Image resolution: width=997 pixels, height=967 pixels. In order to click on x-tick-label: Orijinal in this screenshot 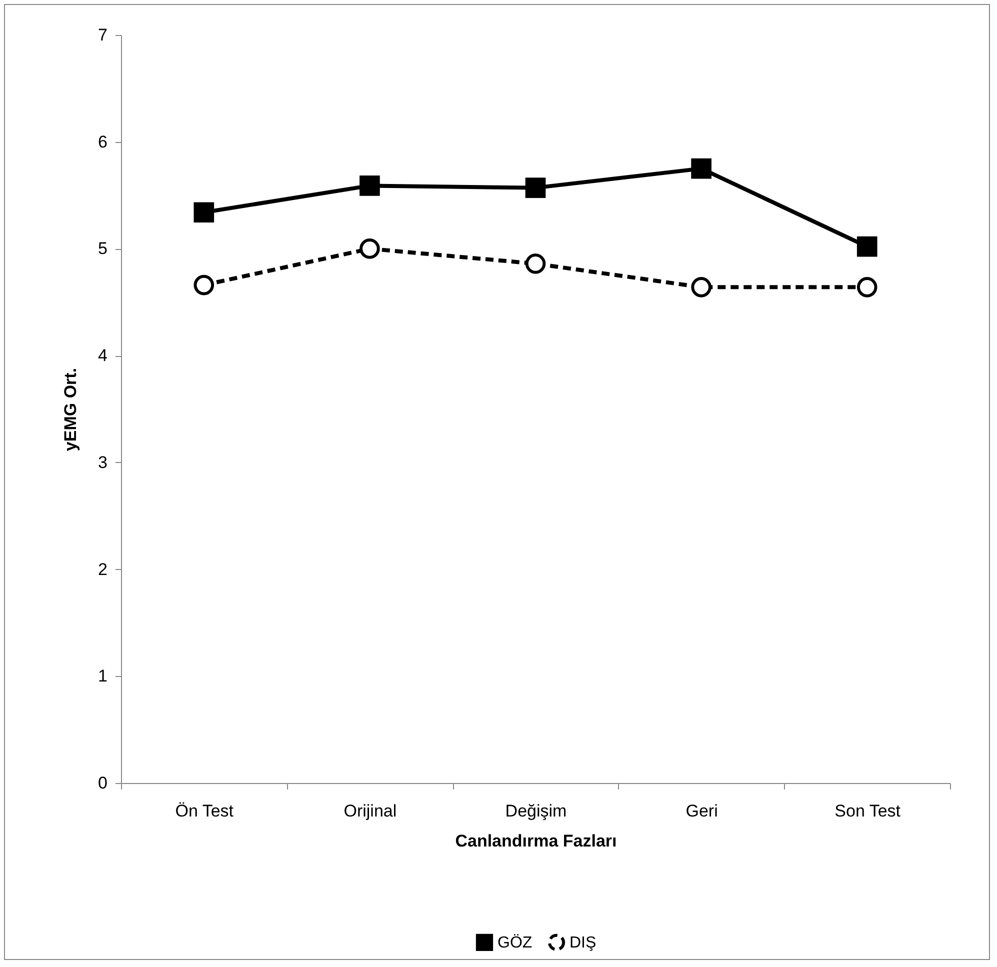, I will do `click(370, 811)`.